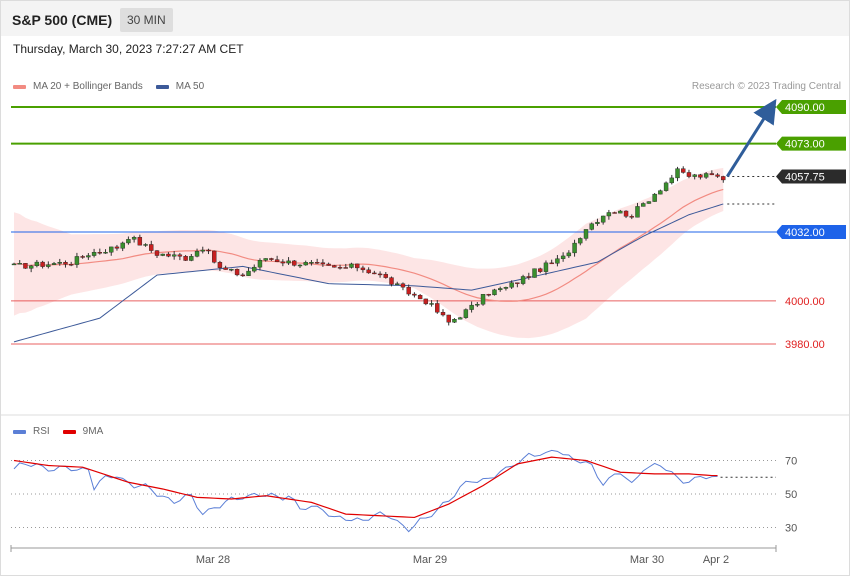  Describe the element at coordinates (88, 86) in the screenshot. I see `ma20-legend-label: MA 20 + Bollinger Bands` at that location.